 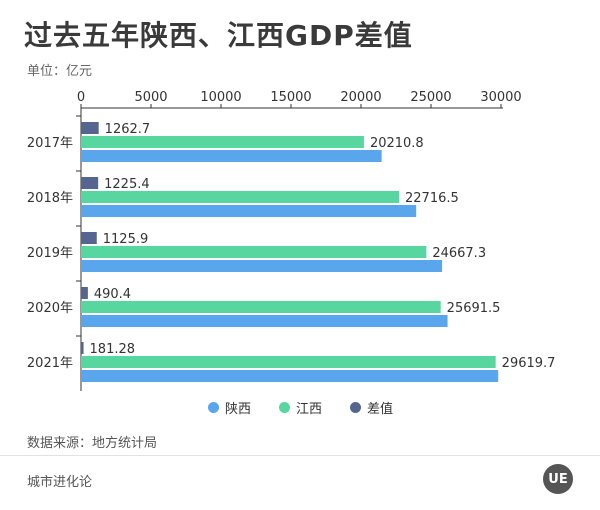 What do you see at coordinates (397, 143) in the screenshot?
I see `data-label: 20210.8` at bounding box center [397, 143].